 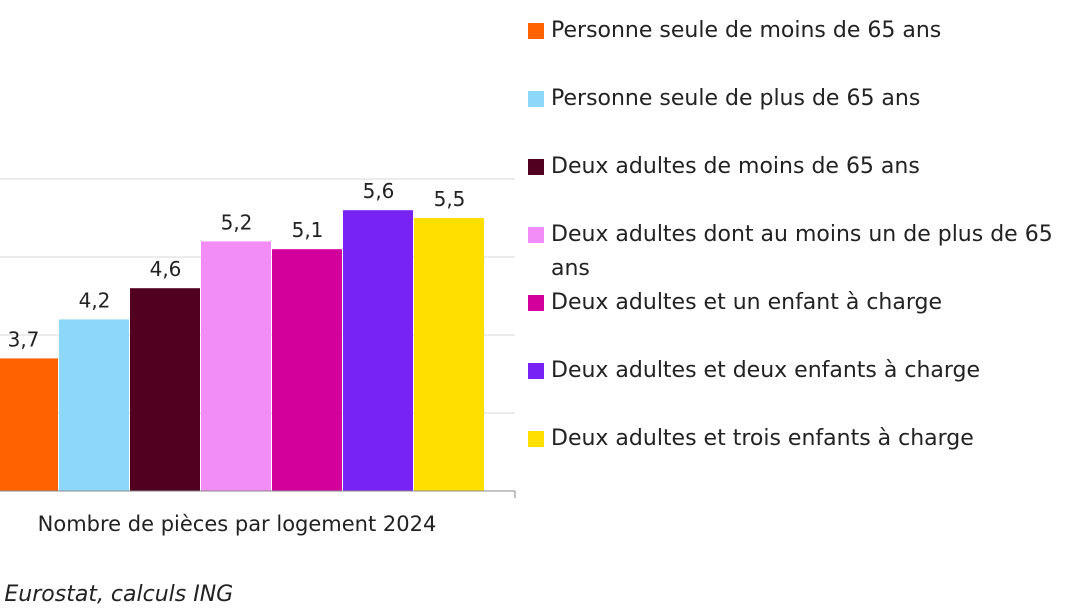 I want to click on legend-item: Personne seule de plus de 65 ans, so click(x=804, y=99).